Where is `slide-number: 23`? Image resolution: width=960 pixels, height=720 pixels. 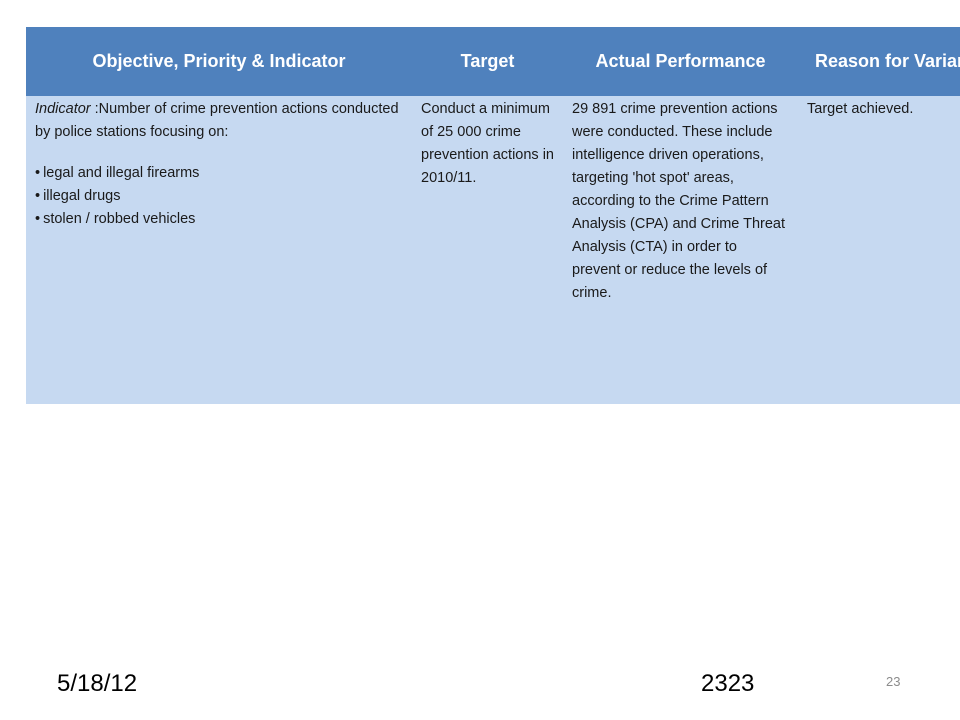 slide-number: 23 is located at coordinates (893, 681).